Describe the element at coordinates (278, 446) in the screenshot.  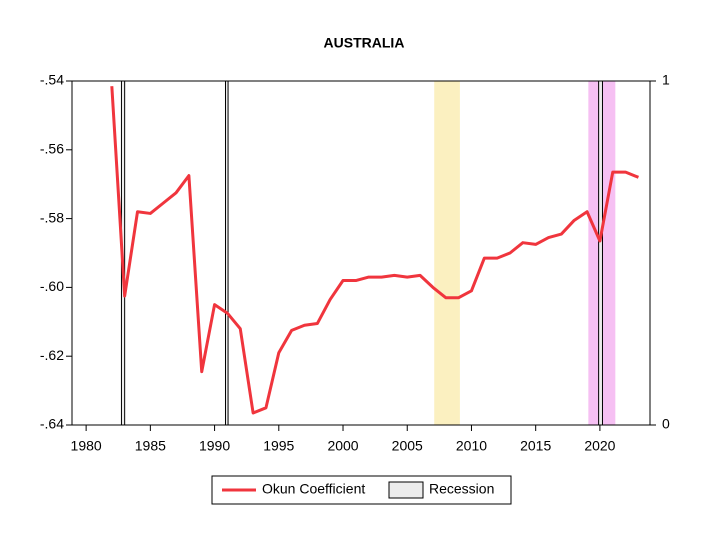
I see `x-tick-label: 1995` at that location.